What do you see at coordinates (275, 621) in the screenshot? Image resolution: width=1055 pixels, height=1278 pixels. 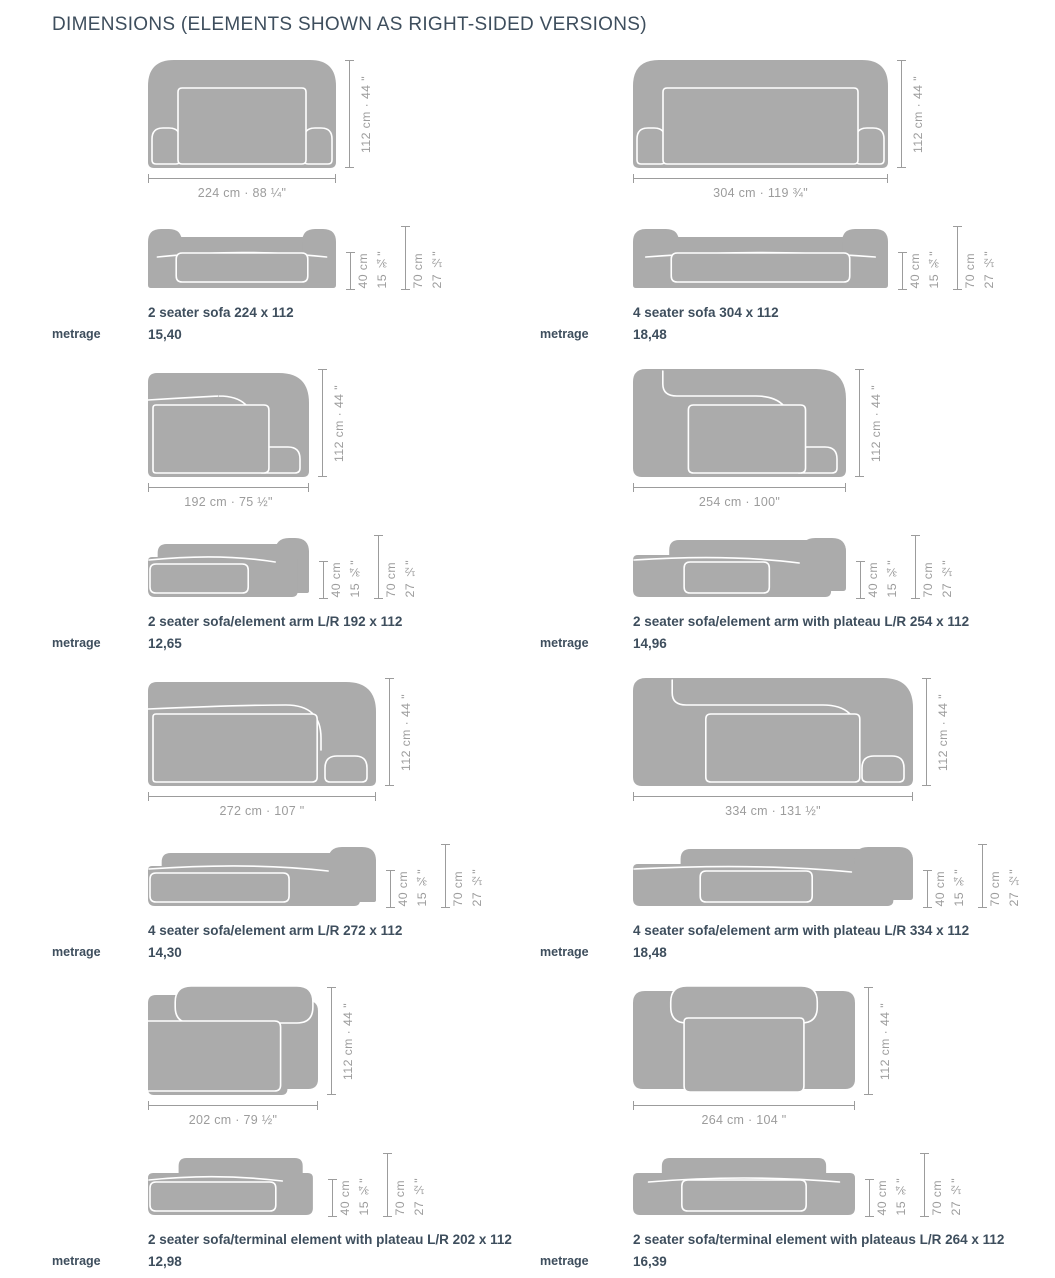 I see `product-name: 2 seater sofa/element arm L/R 192 x 112` at bounding box center [275, 621].